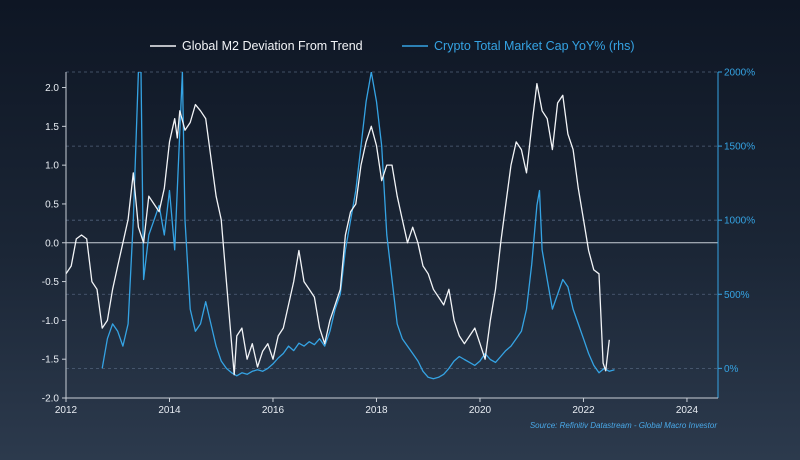 The image size is (800, 460). I want to click on legend-label-crypto: Crypto Total Market Cap YoY% (rhs), so click(534, 46).